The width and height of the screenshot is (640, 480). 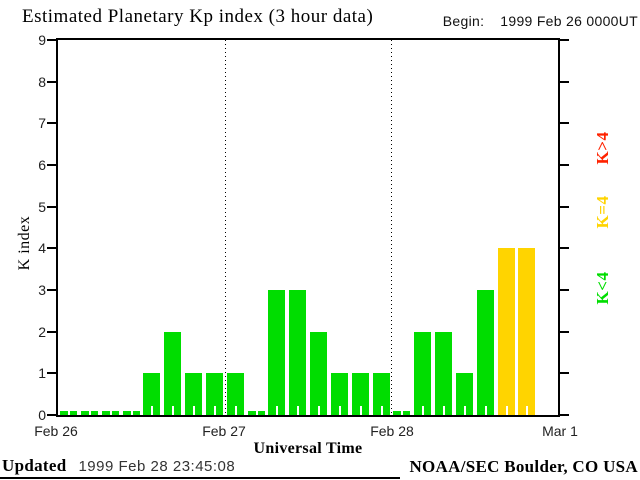 What do you see at coordinates (392, 431) in the screenshot?
I see `x-tick-label-feb-28: Feb 28` at bounding box center [392, 431].